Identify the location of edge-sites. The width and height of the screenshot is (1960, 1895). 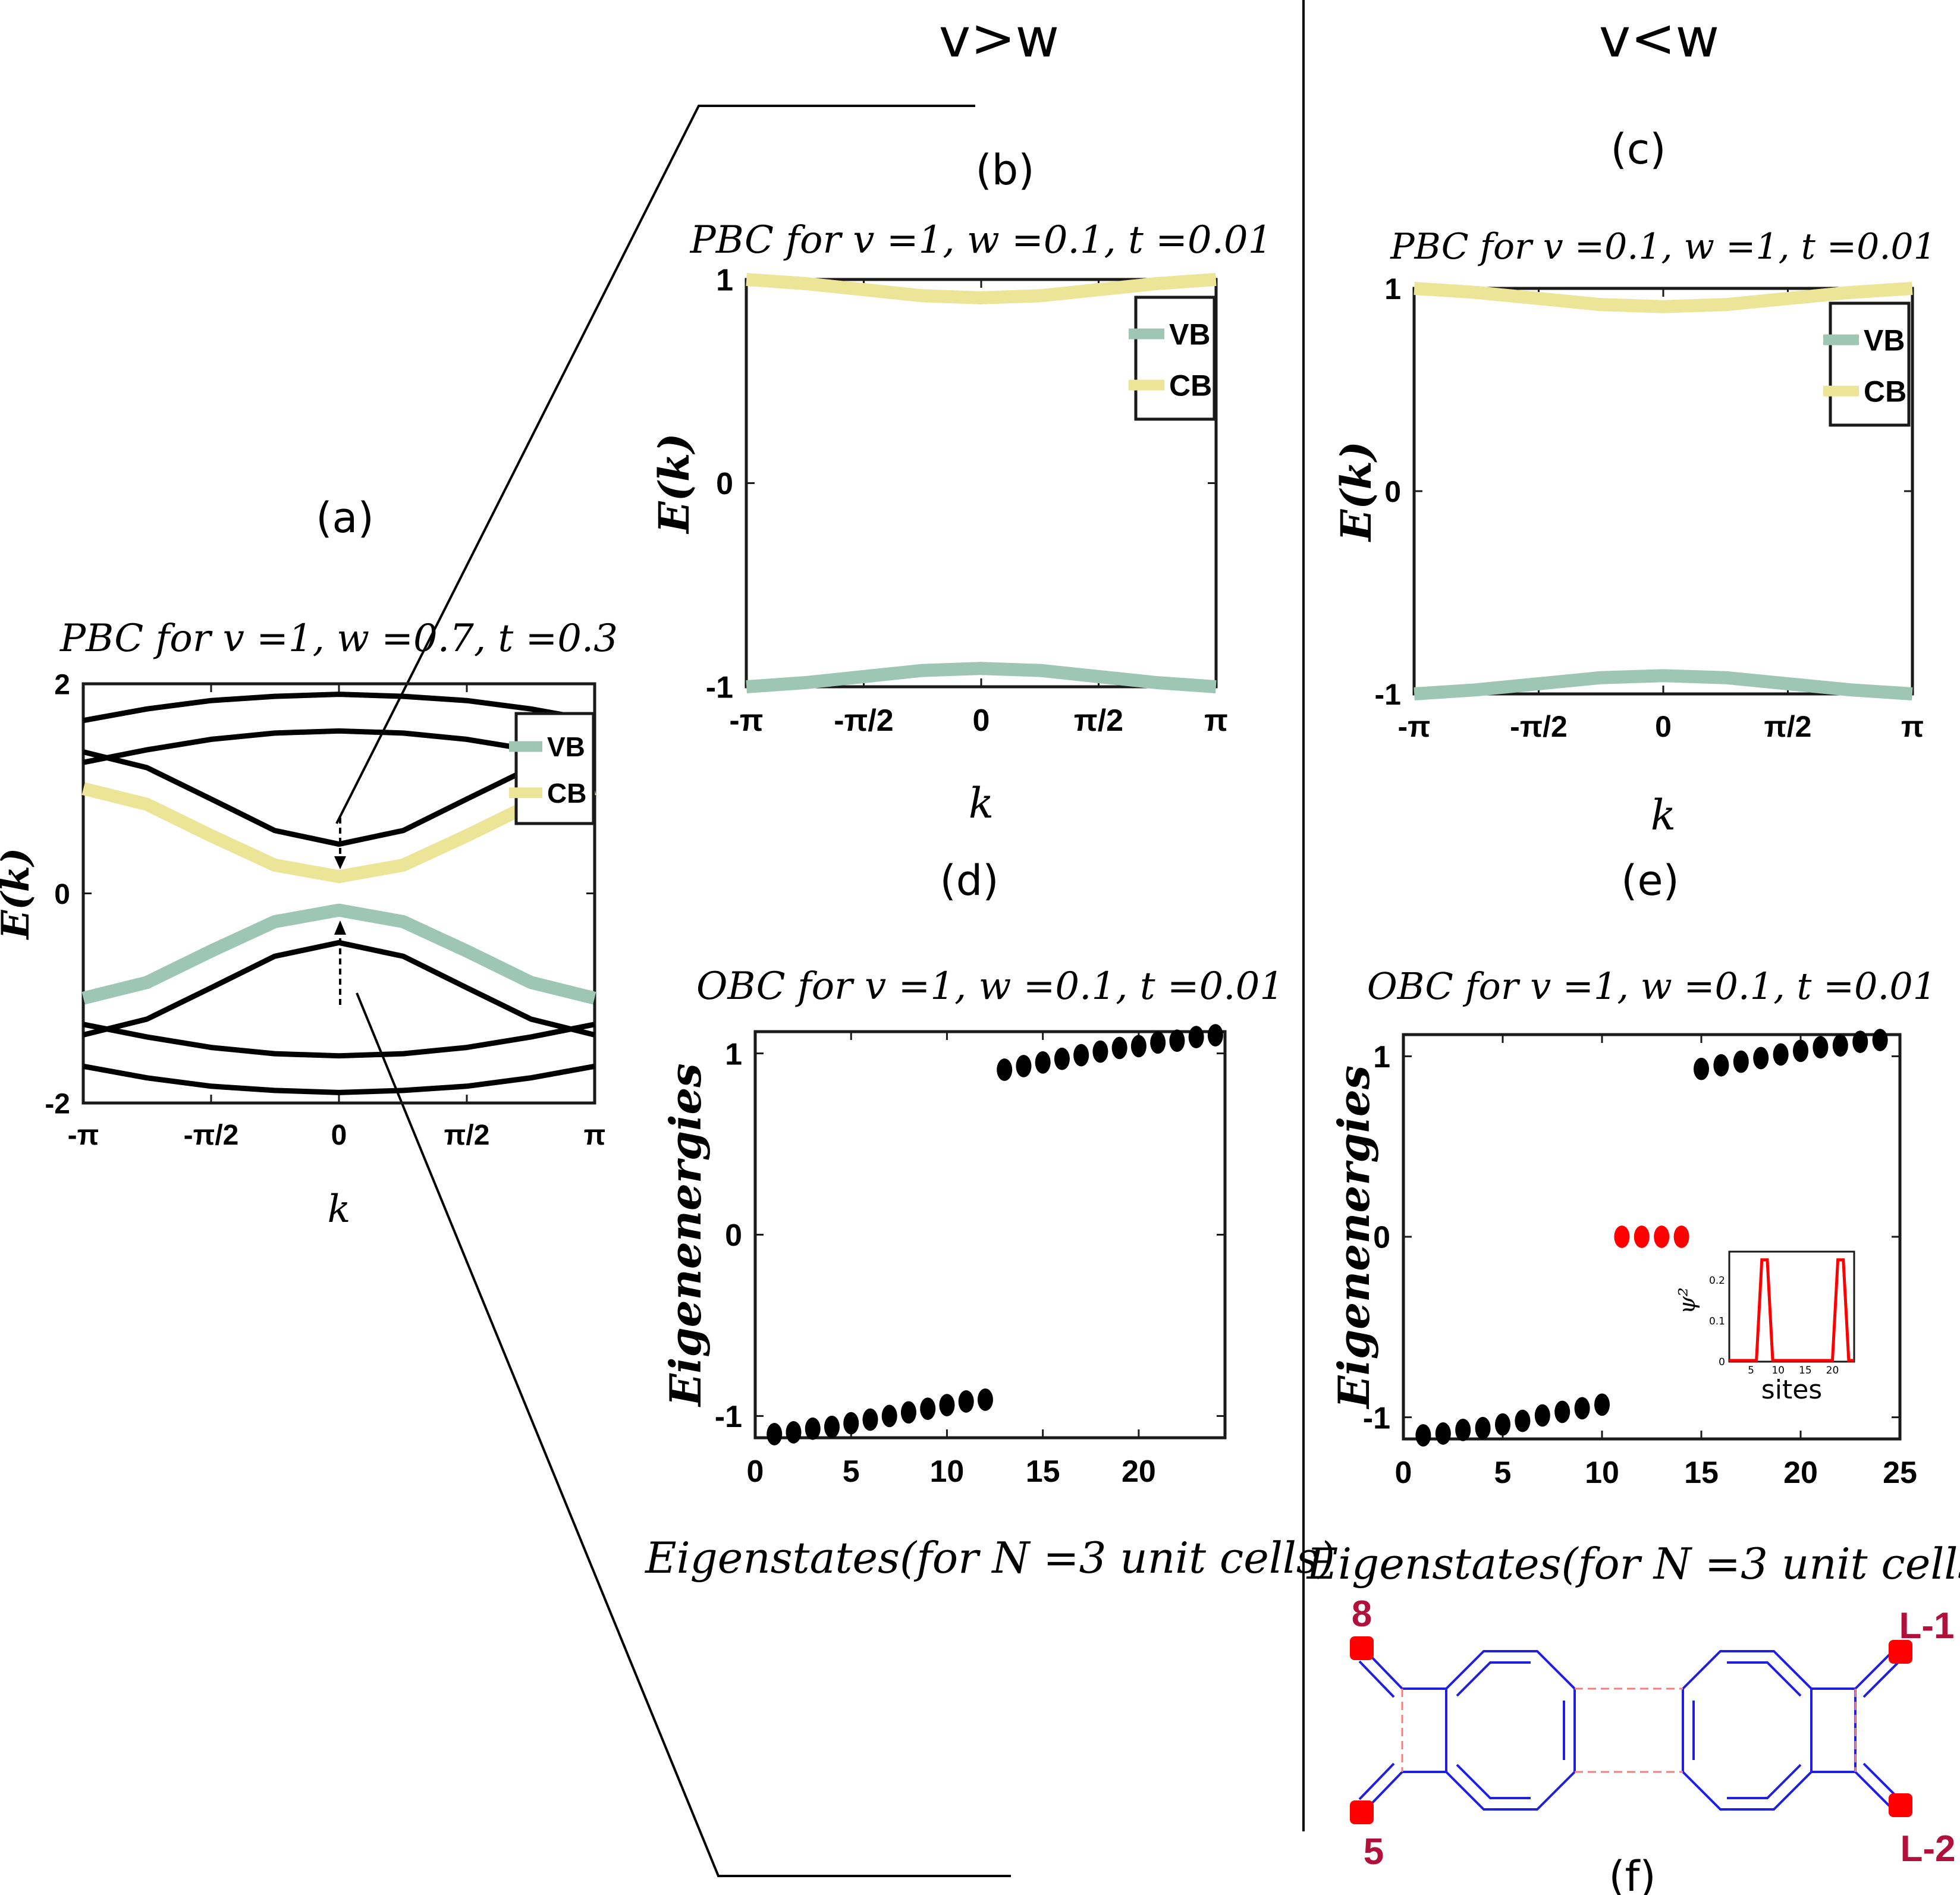
(1631, 1730).